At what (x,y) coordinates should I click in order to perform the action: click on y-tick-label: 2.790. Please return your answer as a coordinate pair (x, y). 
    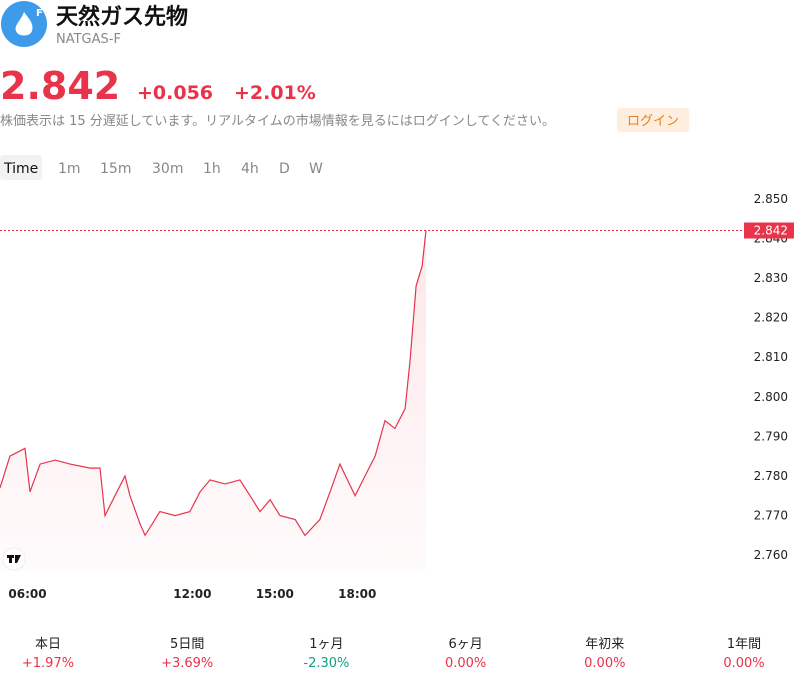
    Looking at the image, I should click on (771, 436).